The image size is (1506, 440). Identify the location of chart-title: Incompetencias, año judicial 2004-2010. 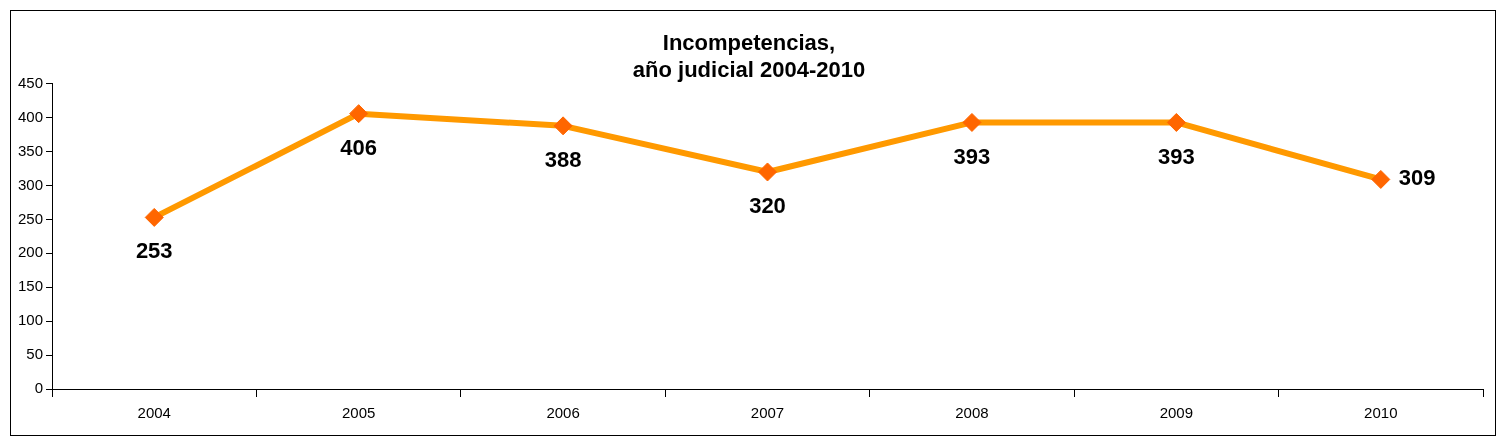
(749, 56).